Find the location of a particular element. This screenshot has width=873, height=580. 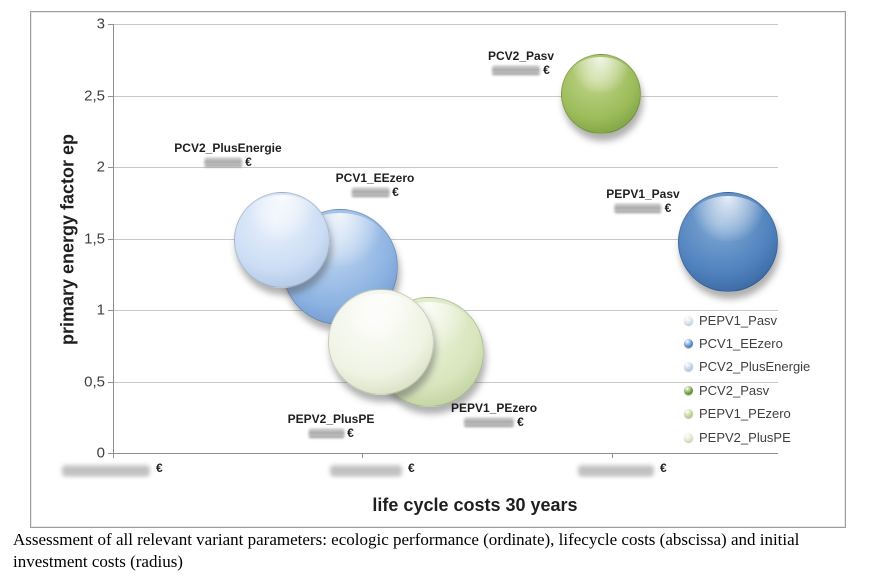

legend-item-PCV2_Pasv: PCV2_Pasv is located at coordinates (726, 390).